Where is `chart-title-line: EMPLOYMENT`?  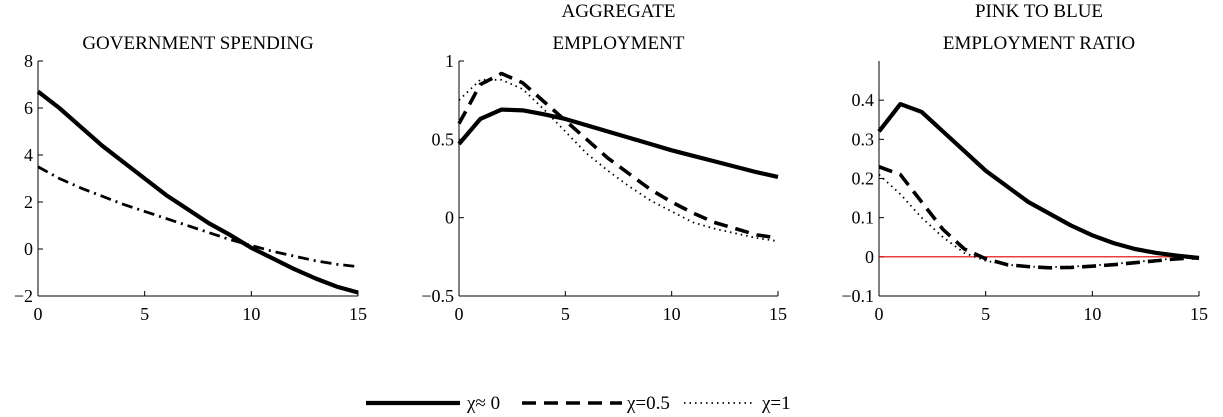
chart-title-line: EMPLOYMENT is located at coordinates (619, 43).